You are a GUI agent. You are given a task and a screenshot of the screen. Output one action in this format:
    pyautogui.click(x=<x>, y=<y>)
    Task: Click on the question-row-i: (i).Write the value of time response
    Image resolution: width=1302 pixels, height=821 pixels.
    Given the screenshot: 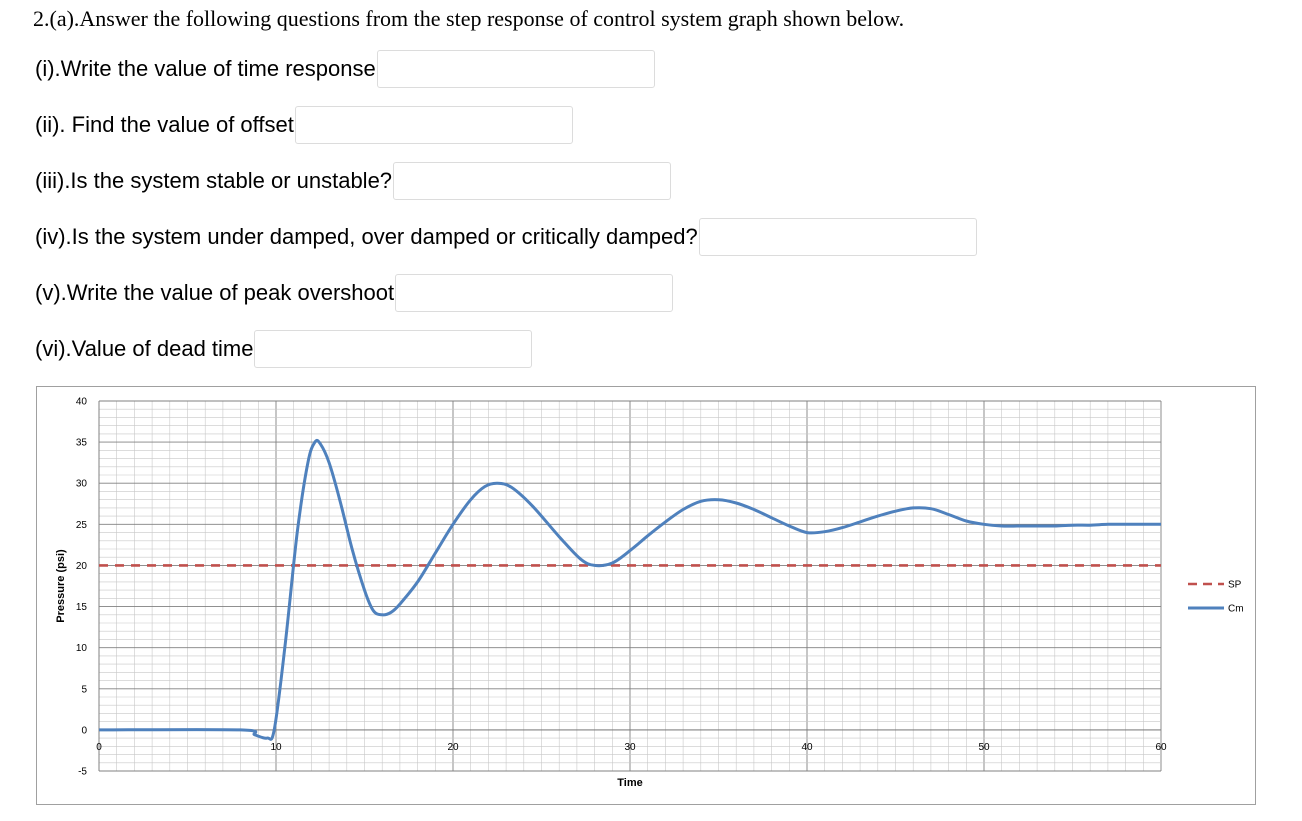 What is the action you would take?
    pyautogui.click(x=345, y=69)
    